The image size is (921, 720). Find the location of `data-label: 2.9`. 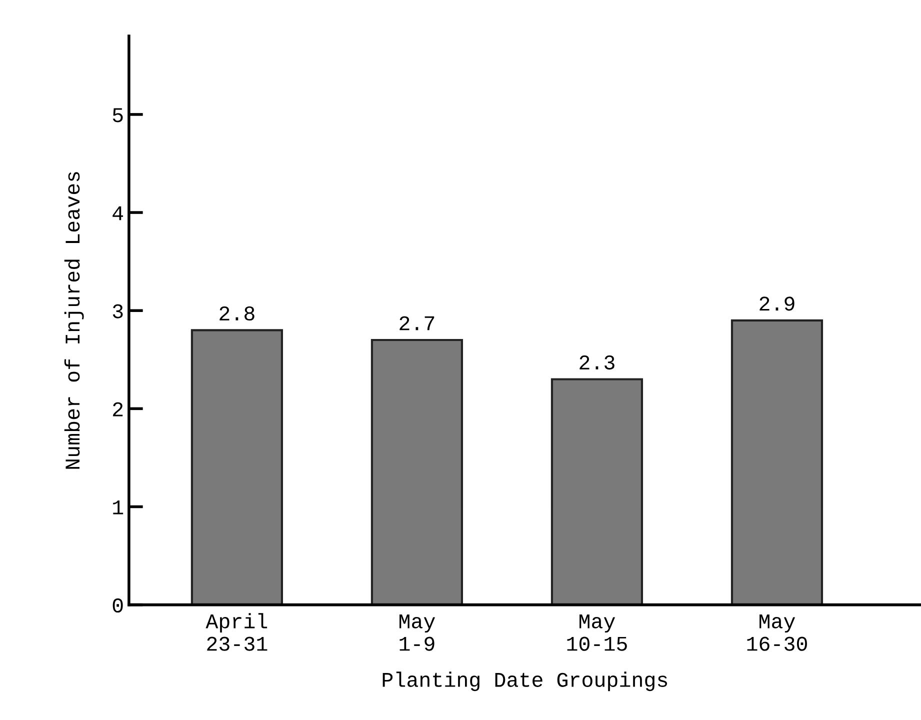

data-label: 2.9 is located at coordinates (777, 303).